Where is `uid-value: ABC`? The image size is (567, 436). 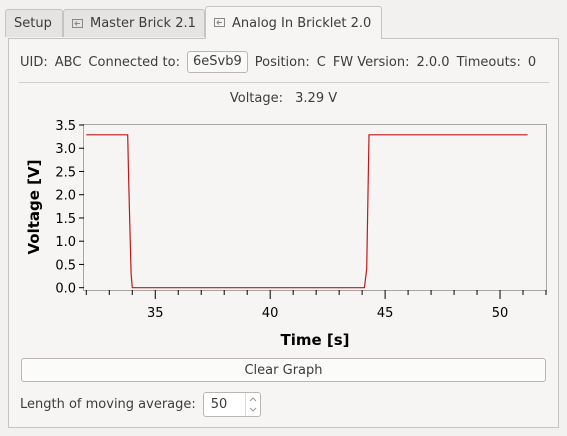 uid-value: ABC is located at coordinates (68, 62).